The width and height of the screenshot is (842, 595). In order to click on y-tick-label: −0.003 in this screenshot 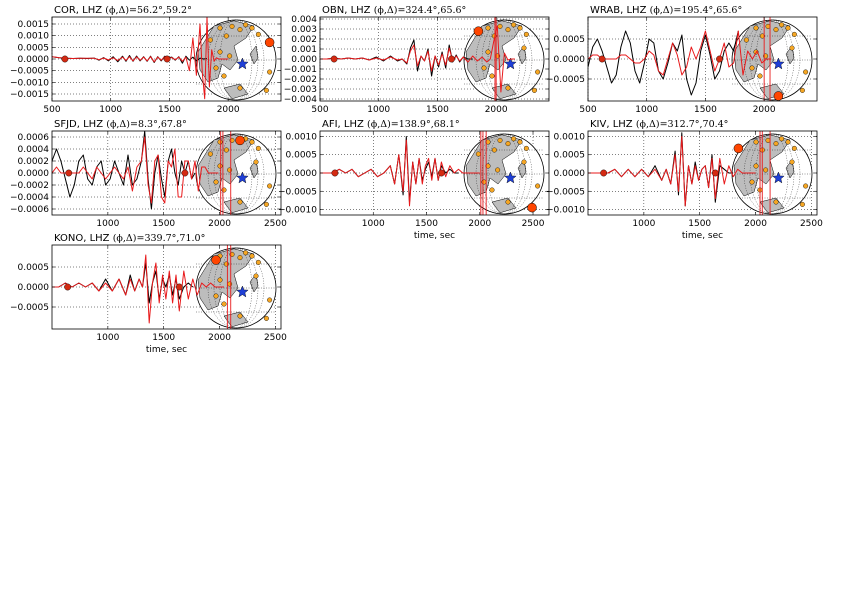, I will do `click(300, 90)`.